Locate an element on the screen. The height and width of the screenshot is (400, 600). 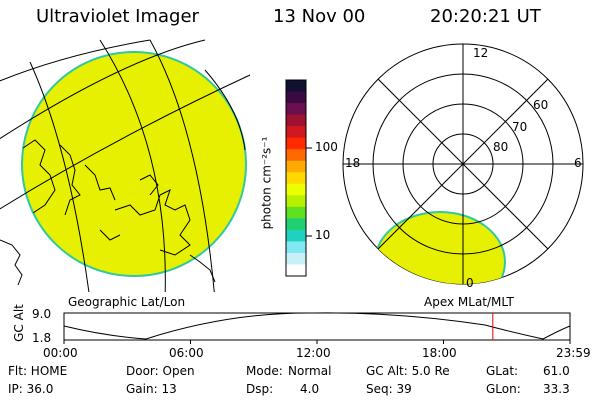
status-glat: 61.0 is located at coordinates (556, 371).